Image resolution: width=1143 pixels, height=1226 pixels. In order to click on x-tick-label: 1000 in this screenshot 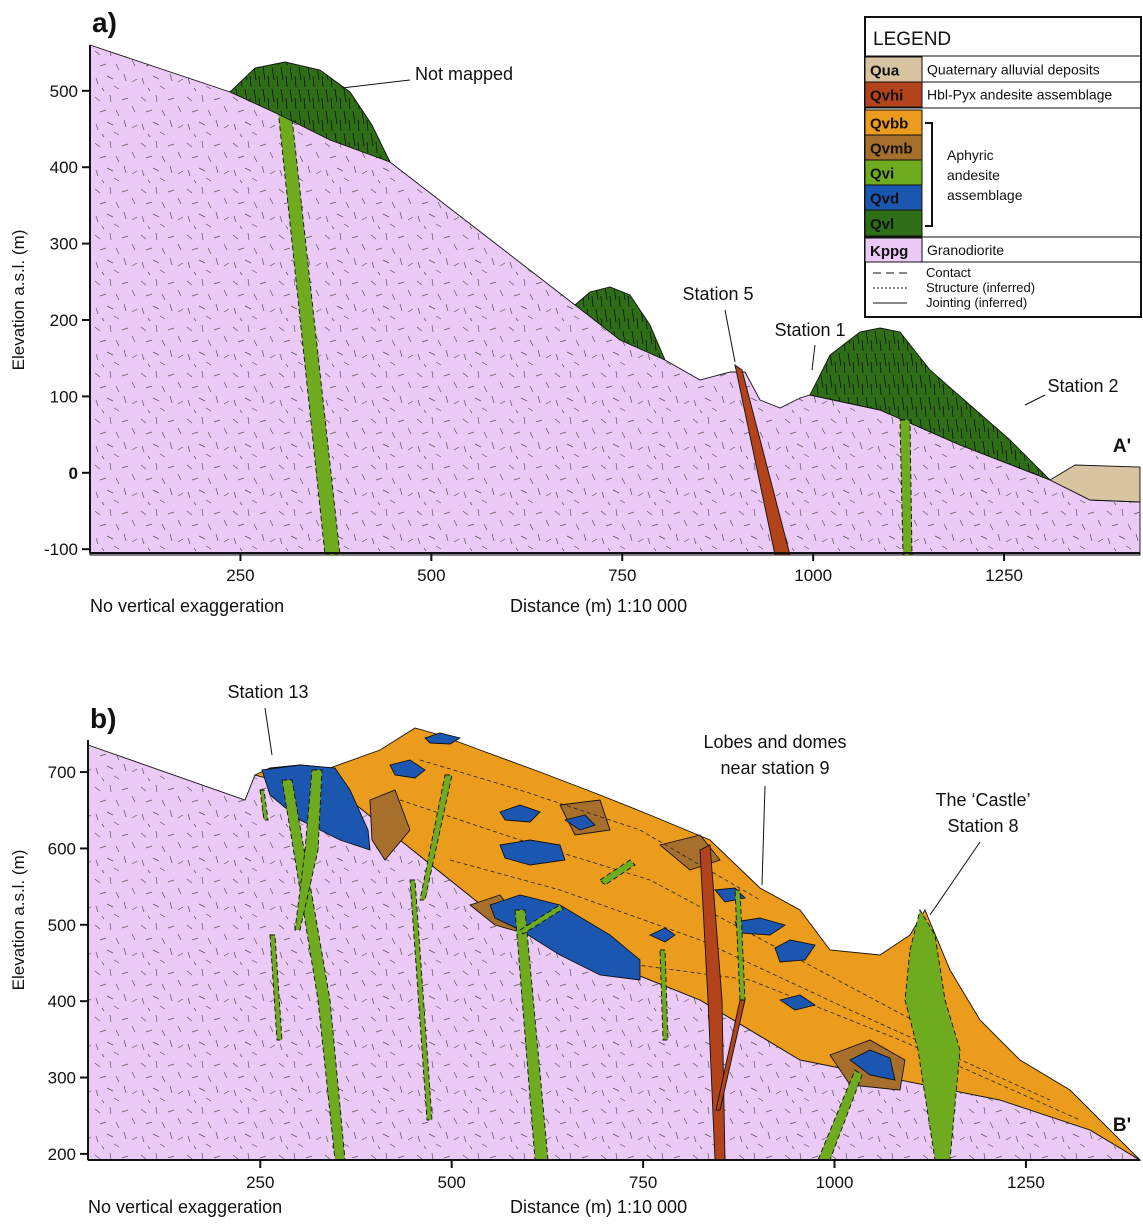, I will do `click(835, 1182)`.